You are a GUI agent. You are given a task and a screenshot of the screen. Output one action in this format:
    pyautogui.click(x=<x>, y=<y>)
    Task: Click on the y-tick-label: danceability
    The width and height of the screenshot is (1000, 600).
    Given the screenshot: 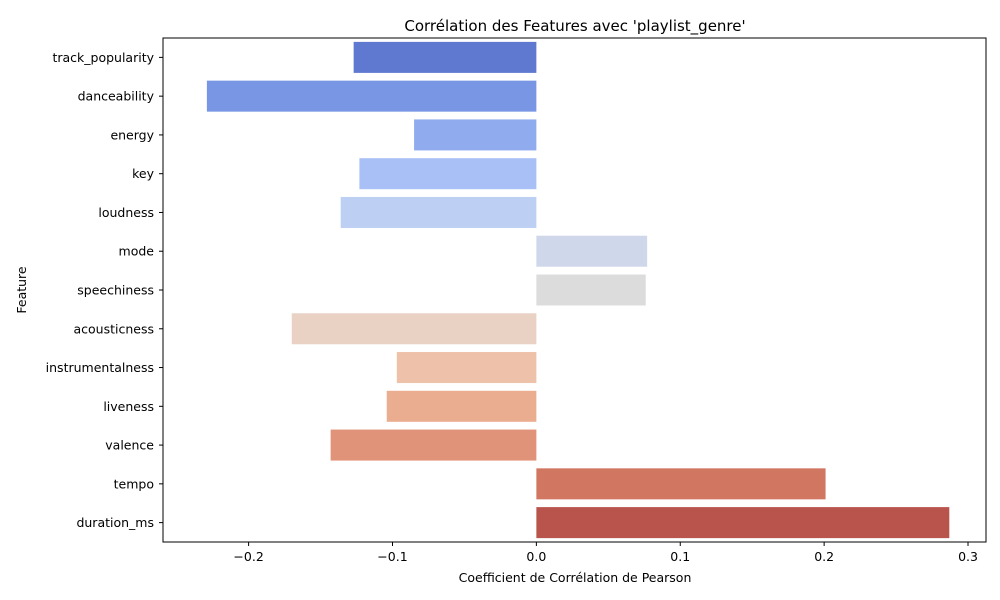 What is the action you would take?
    pyautogui.click(x=116, y=96)
    